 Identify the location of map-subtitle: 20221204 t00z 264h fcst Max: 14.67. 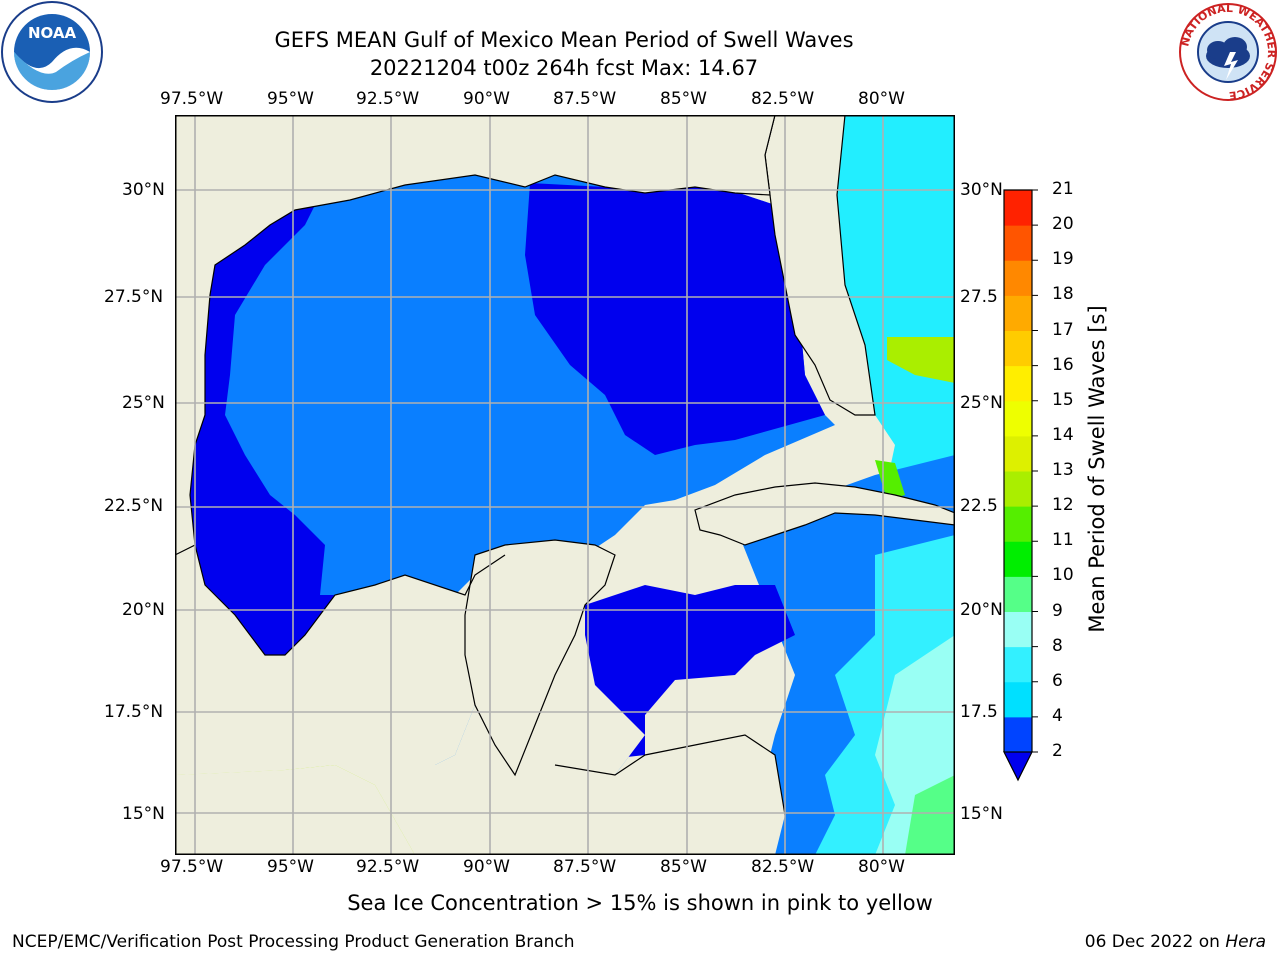
(564, 68).